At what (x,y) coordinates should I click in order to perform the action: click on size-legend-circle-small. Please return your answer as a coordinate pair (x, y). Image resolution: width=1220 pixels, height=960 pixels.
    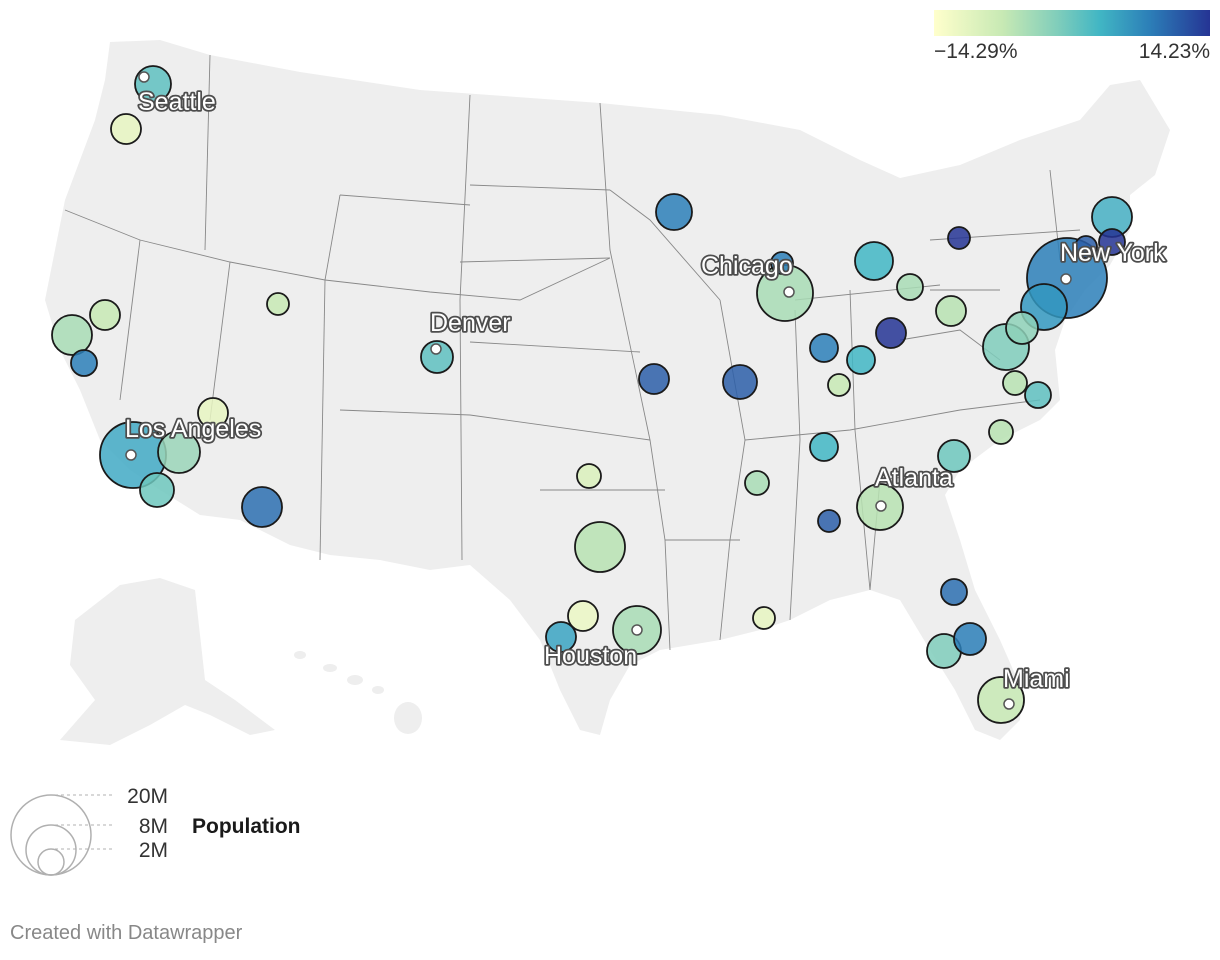
    Looking at the image, I should click on (51, 862).